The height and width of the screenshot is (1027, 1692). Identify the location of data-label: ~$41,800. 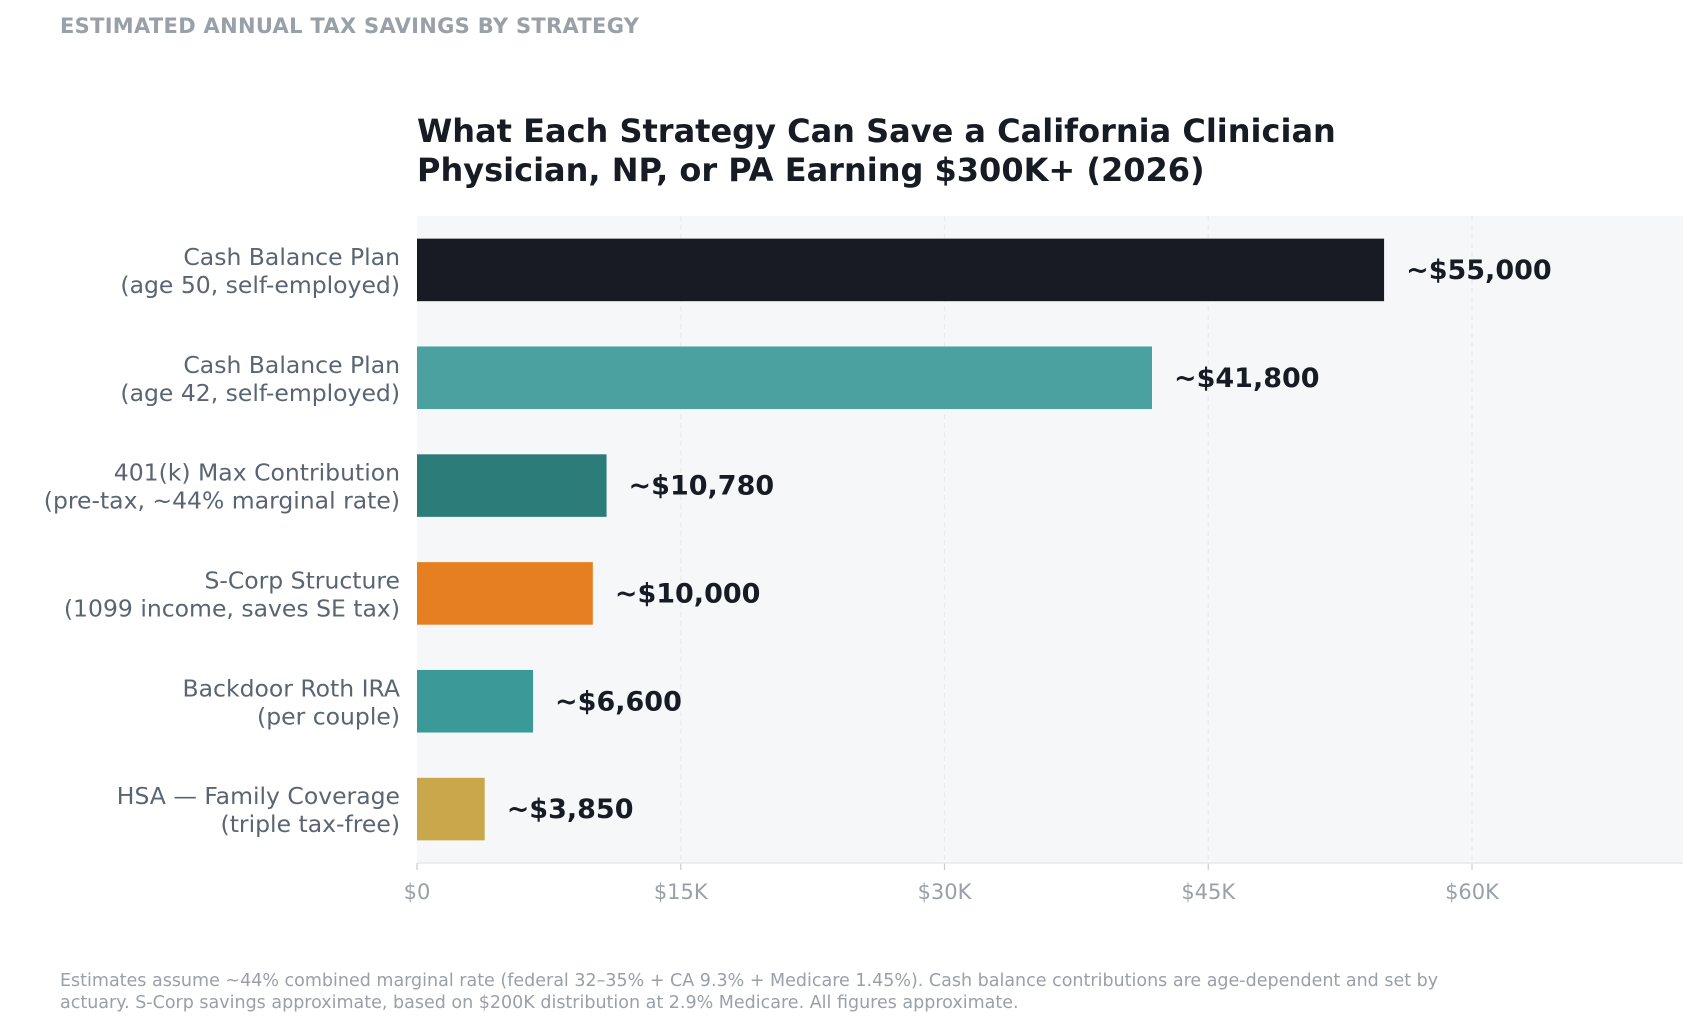
(1247, 378).